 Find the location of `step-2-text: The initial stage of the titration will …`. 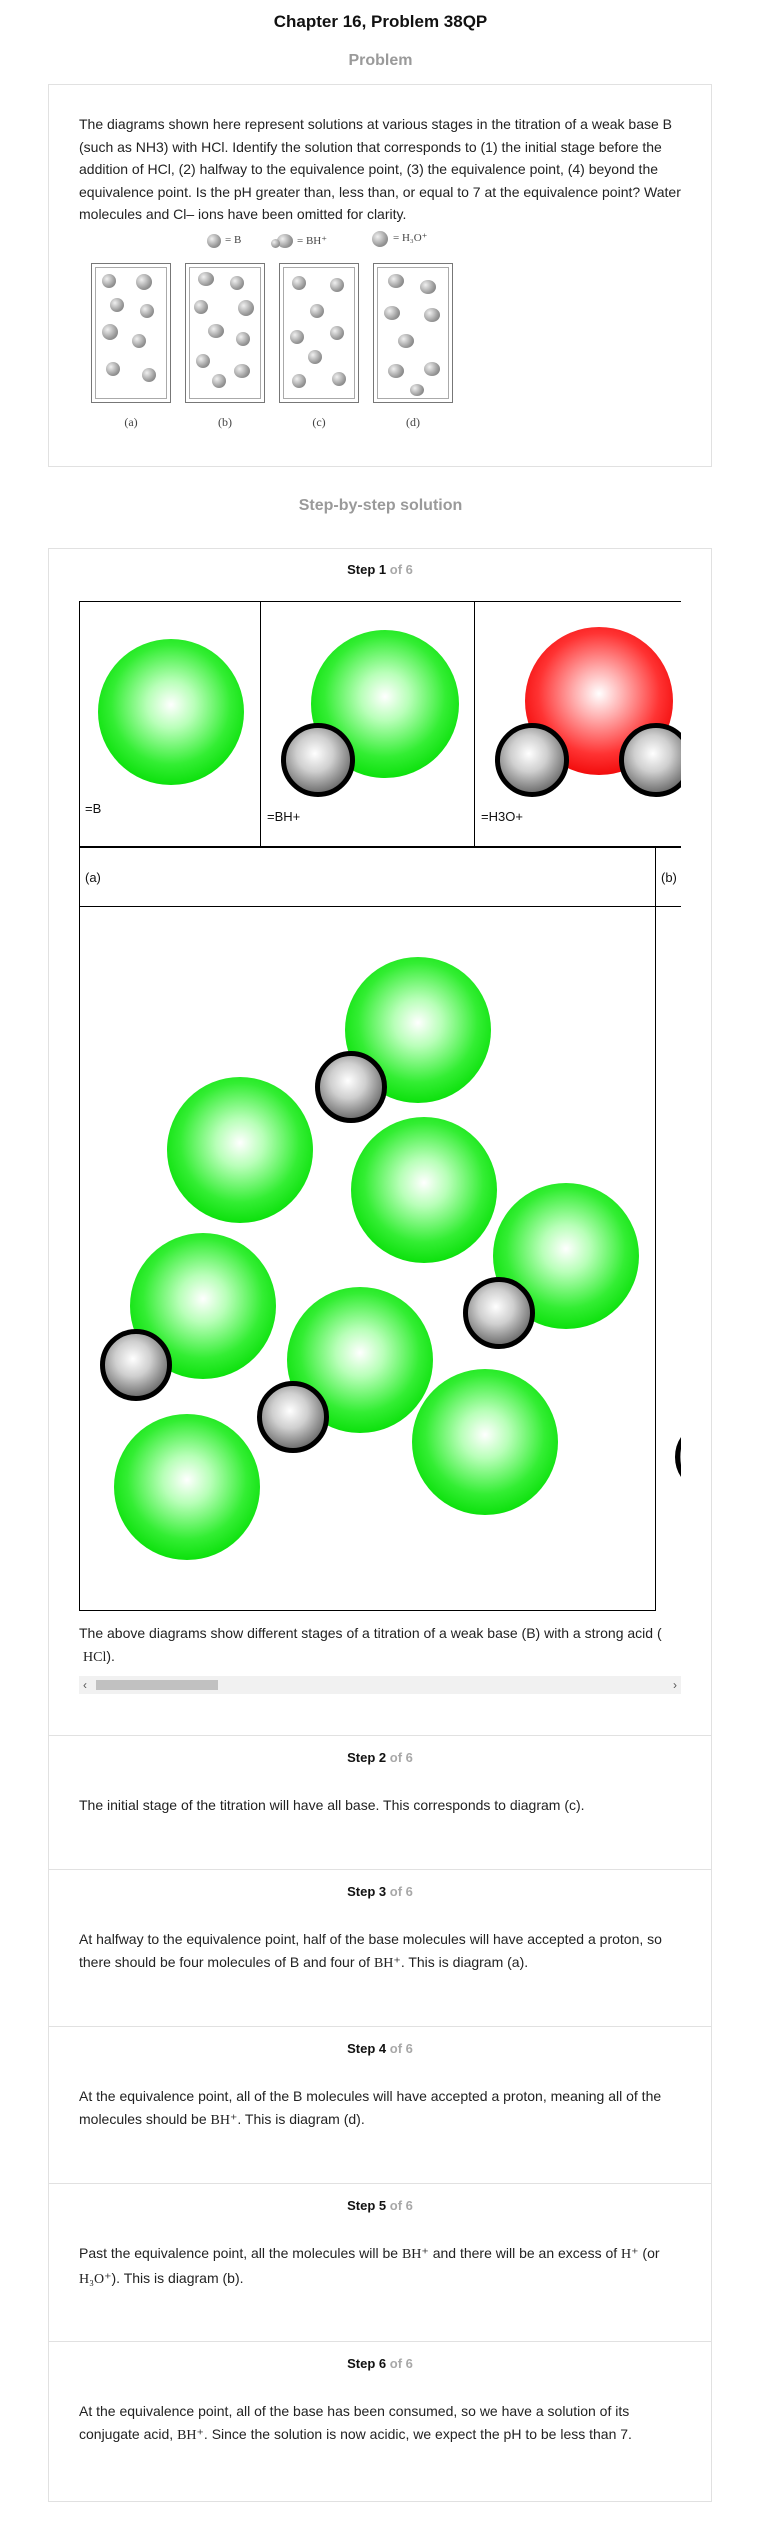

step-2-text: The initial stage of the titration will … is located at coordinates (332, 1805).